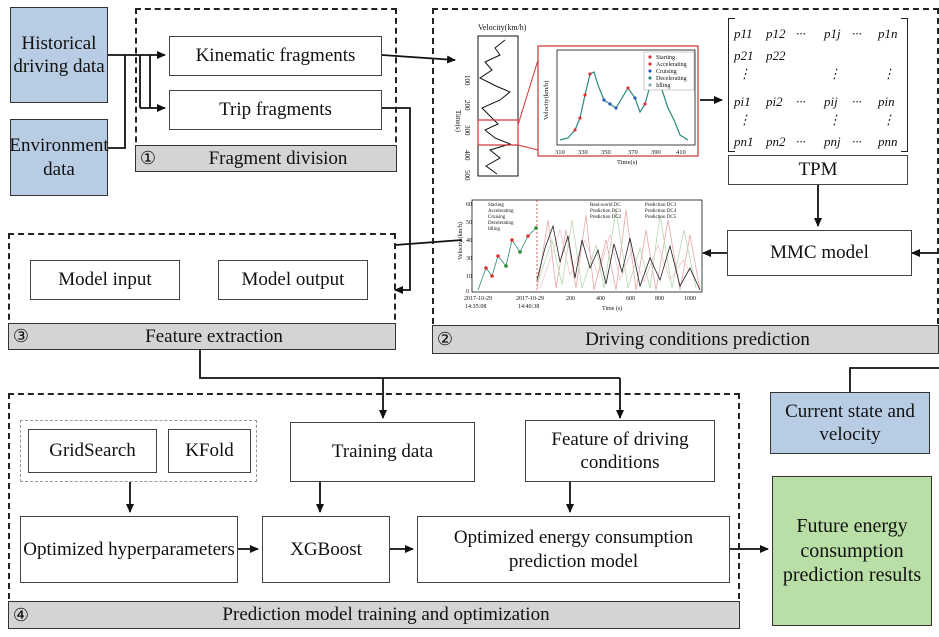  What do you see at coordinates (494, 229) in the screenshot?
I see `chart2-legend-idling: Idling` at bounding box center [494, 229].